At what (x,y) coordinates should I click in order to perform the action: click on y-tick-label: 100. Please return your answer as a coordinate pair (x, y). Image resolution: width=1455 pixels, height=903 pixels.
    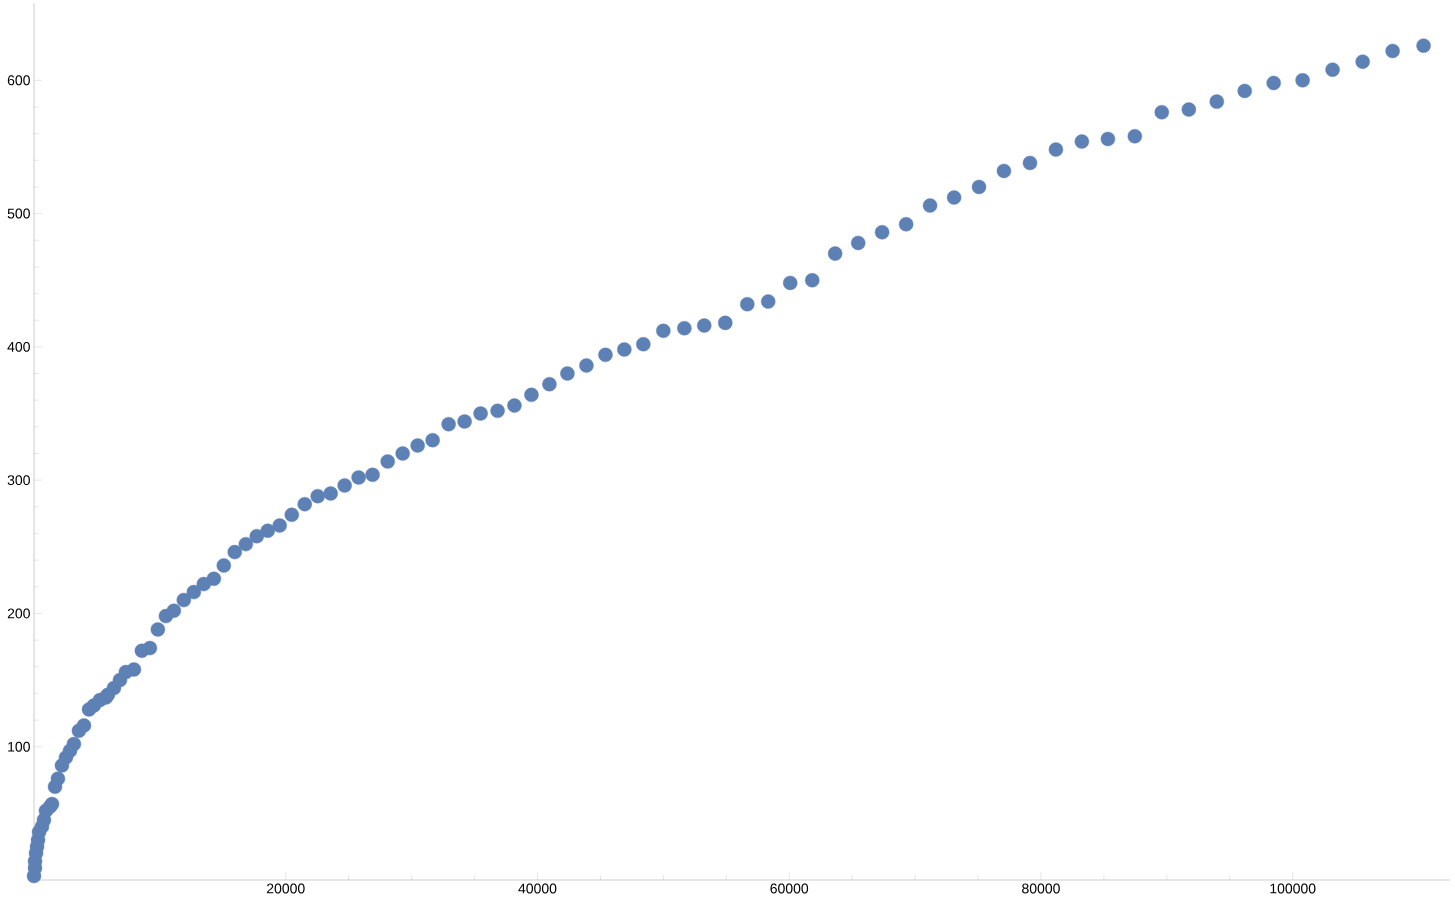
    Looking at the image, I should click on (19, 746).